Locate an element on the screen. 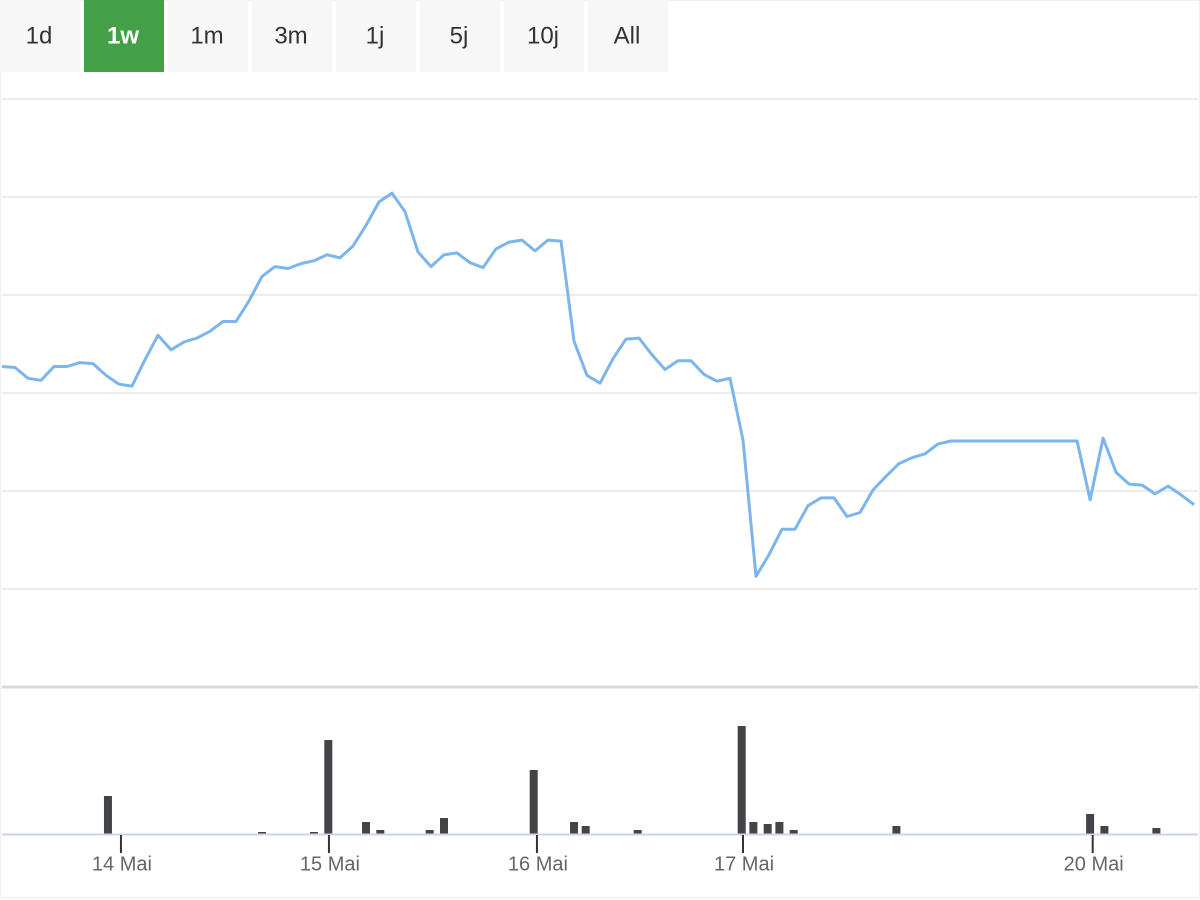 Image resolution: width=1200 pixels, height=900 pixels. range-button-label: All is located at coordinates (627, 35).